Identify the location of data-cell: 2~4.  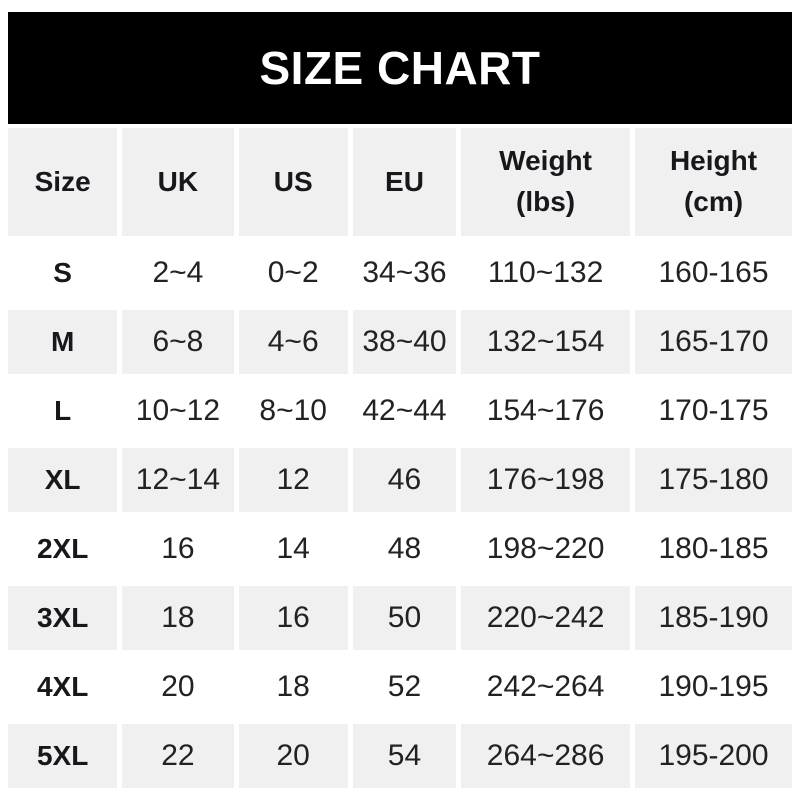
(178, 273).